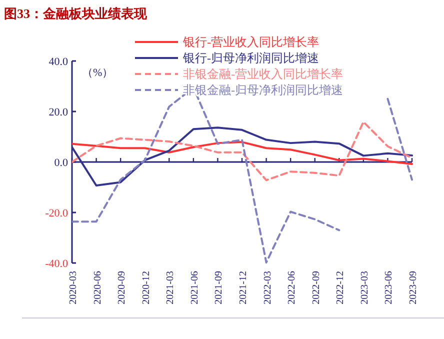 The width and height of the screenshot is (444, 339). I want to click on x-tick-label: 2022-12, so click(340, 287).